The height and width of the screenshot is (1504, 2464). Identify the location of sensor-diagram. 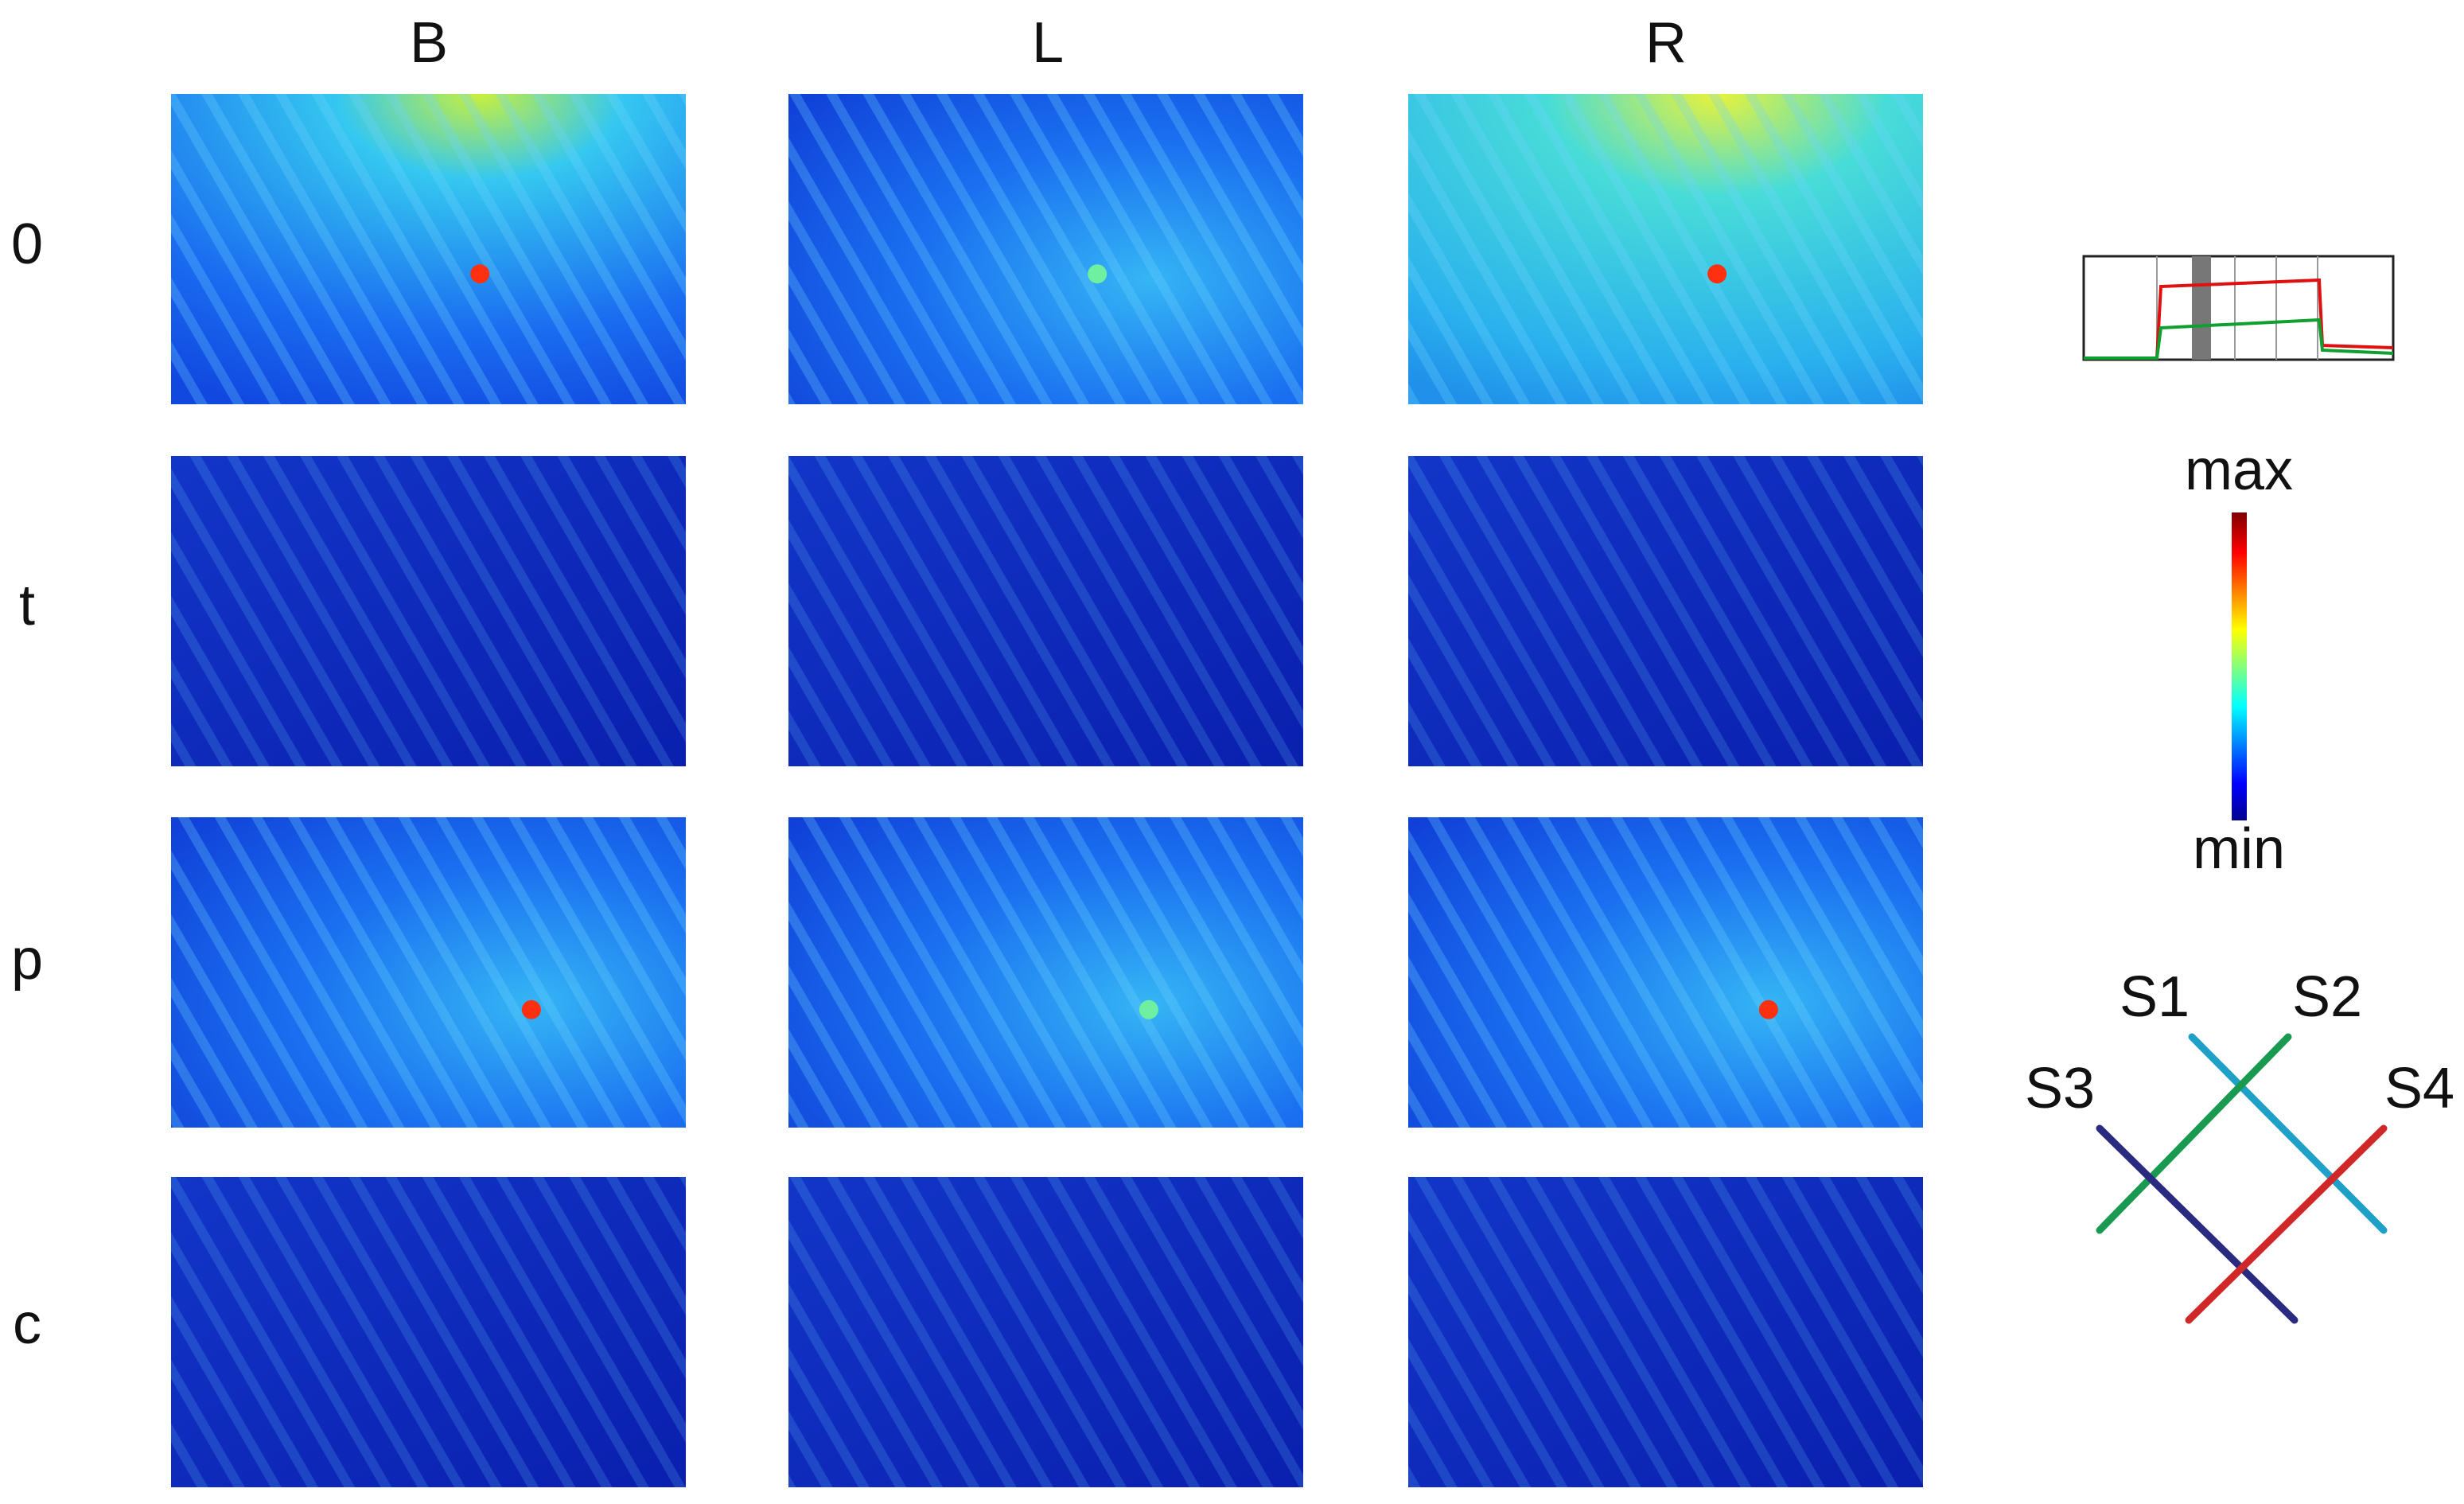
(2242, 1178).